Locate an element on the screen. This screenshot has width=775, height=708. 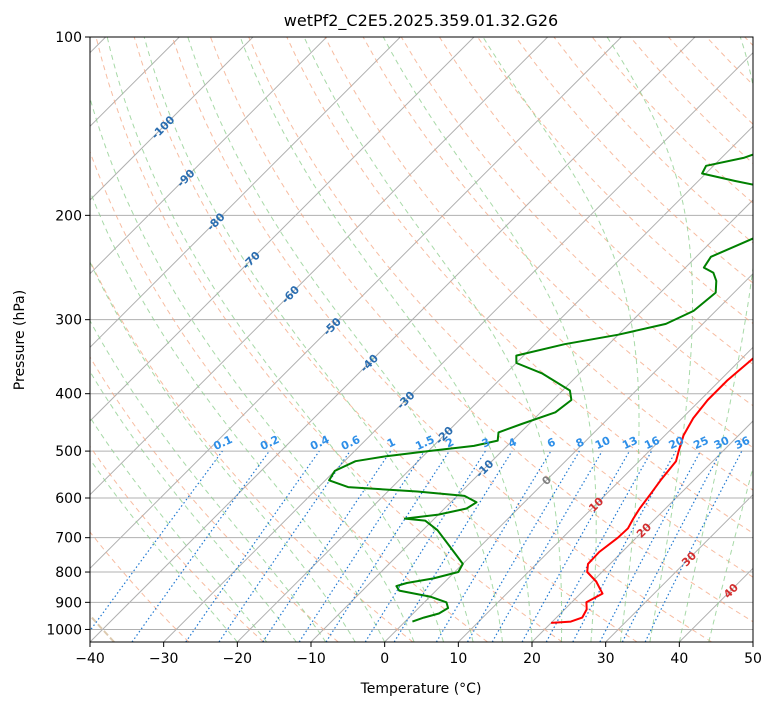
x-tick-label: 30 is located at coordinates (606, 659).